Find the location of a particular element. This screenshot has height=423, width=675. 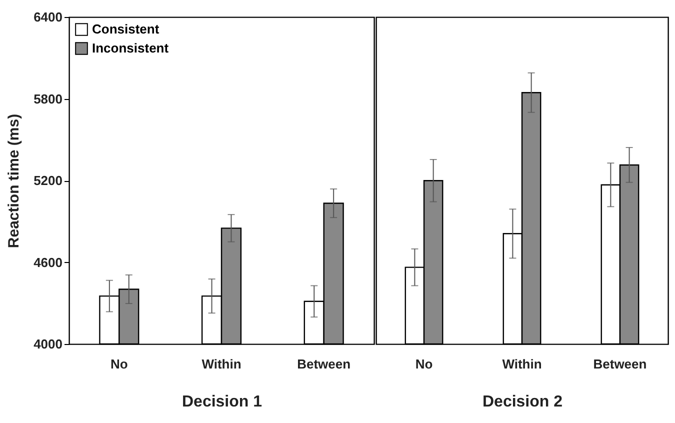

y-tick-label: 5800 is located at coordinates (48, 98).